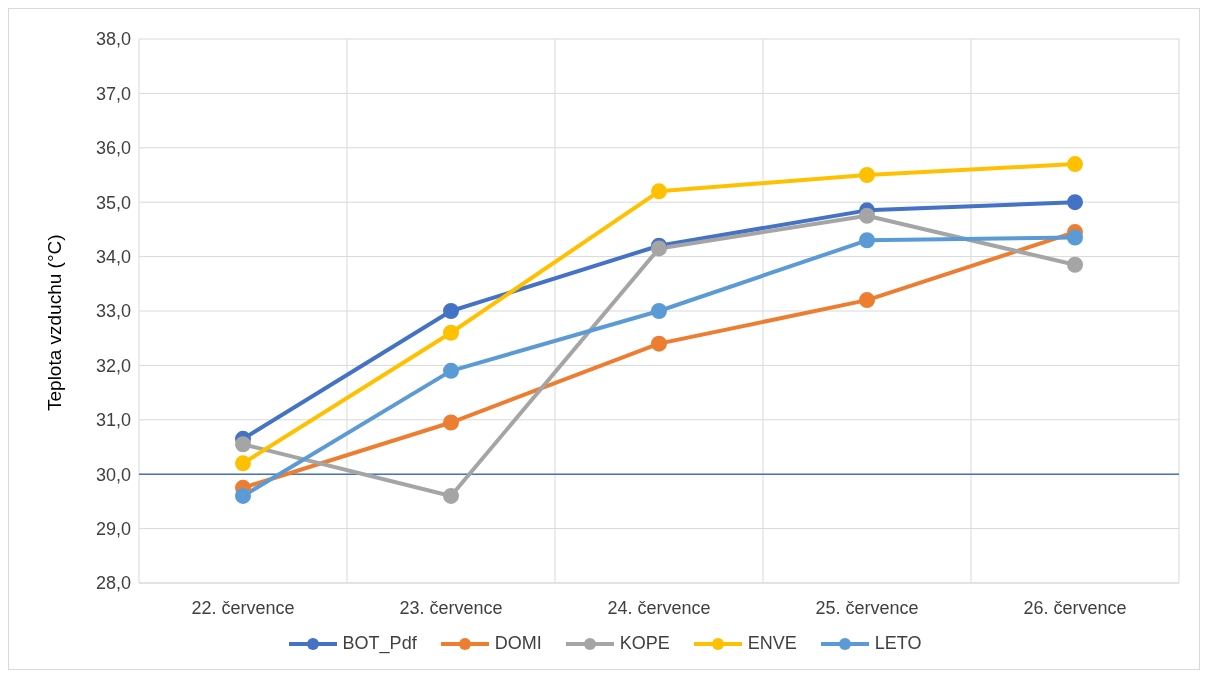 This screenshot has height=675, width=1207. I want to click on x-tick-label: 22. července, so click(243, 607).